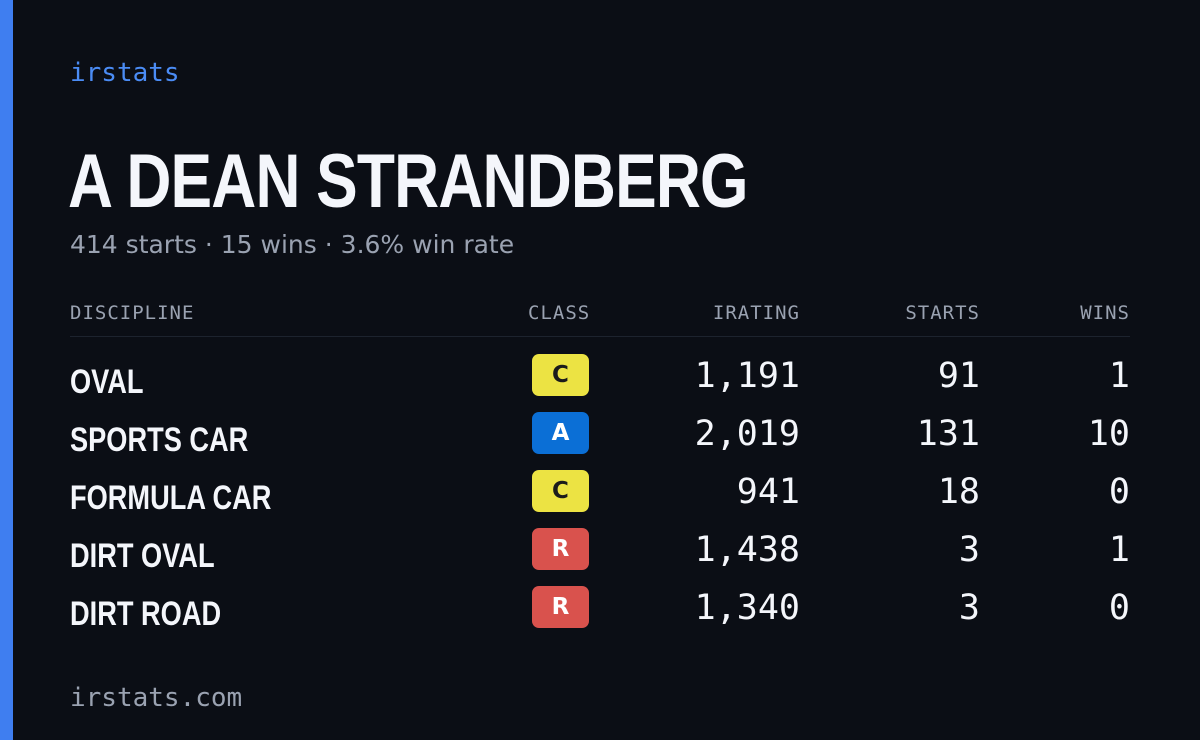  What do you see at coordinates (948, 434) in the screenshot?
I see `starts-value: 131` at bounding box center [948, 434].